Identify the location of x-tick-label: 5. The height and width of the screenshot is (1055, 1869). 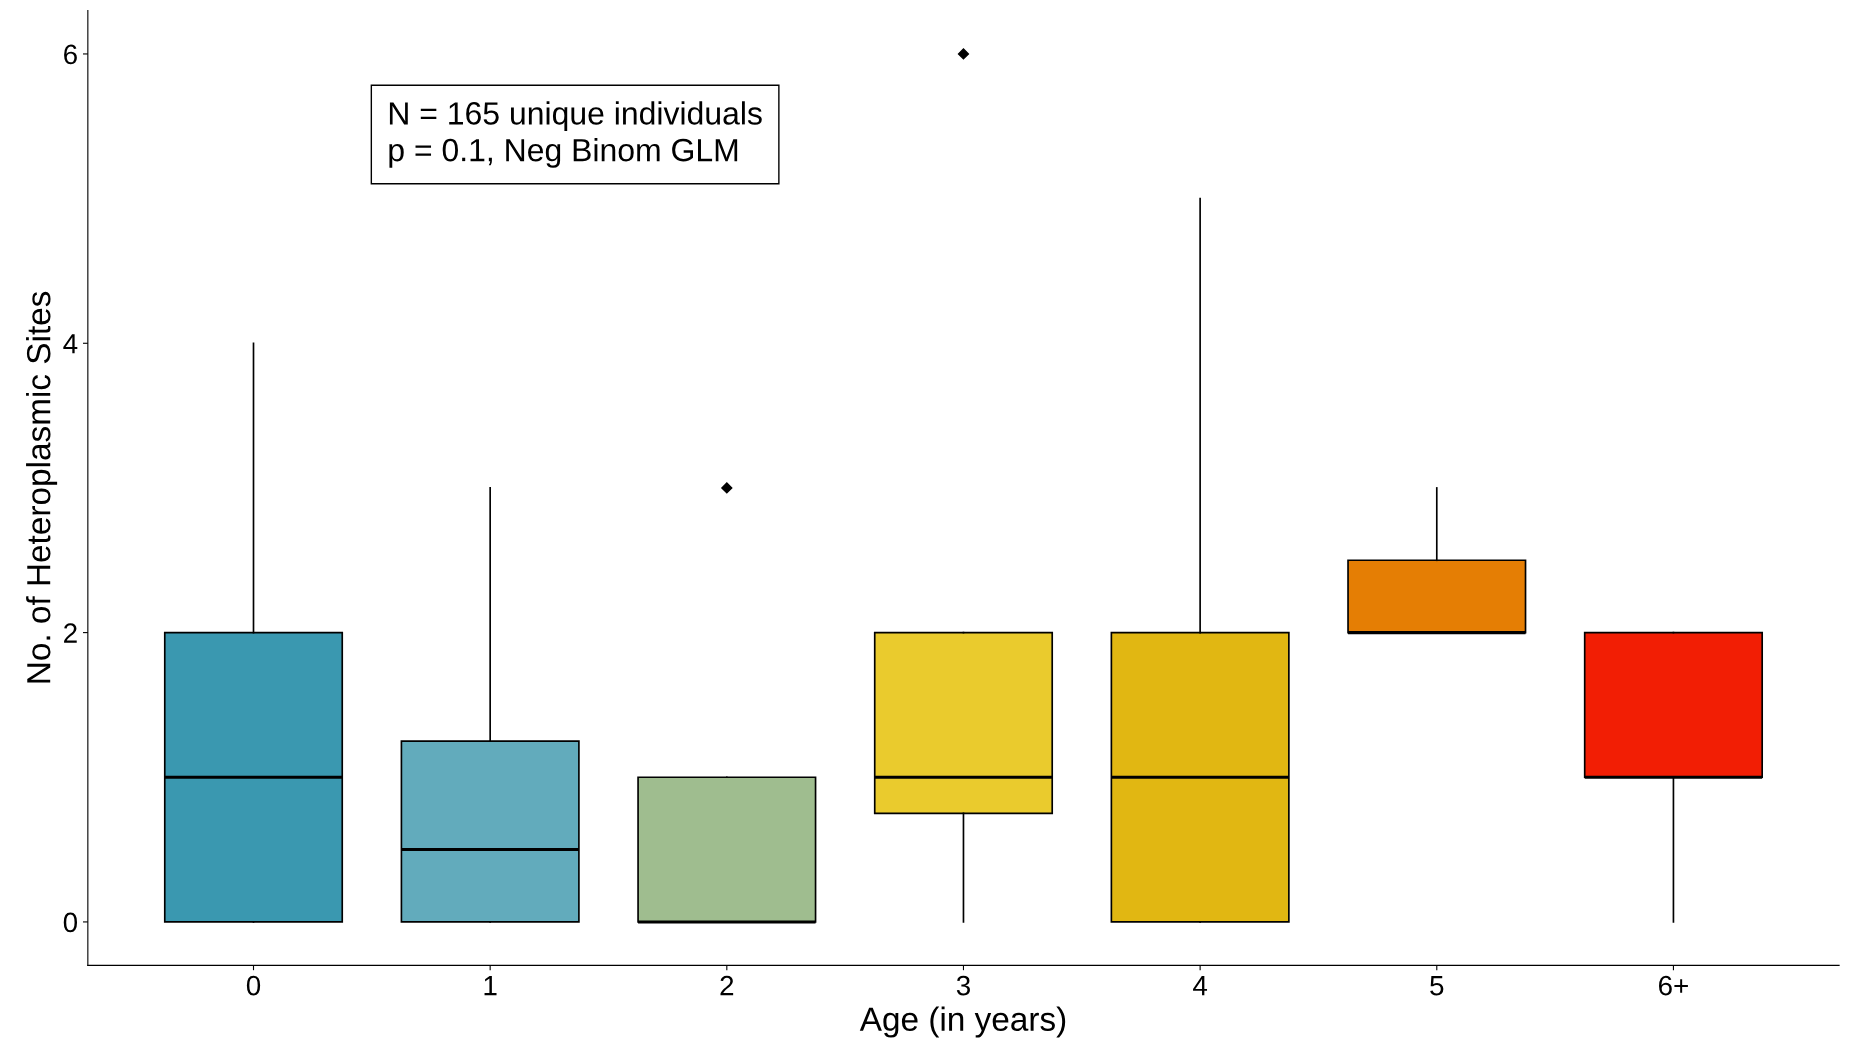
(1437, 986).